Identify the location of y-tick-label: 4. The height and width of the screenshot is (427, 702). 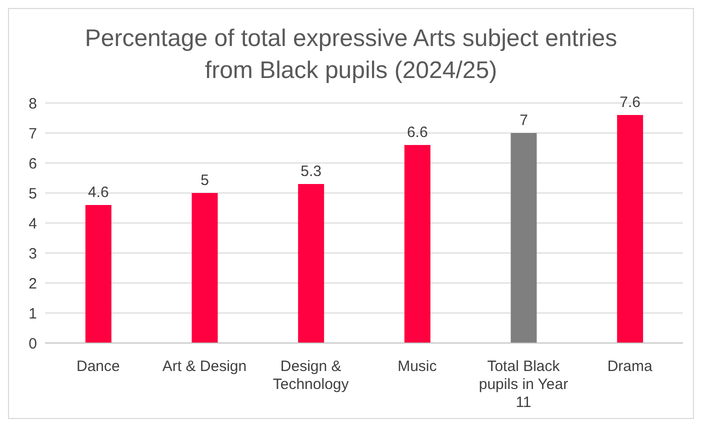
(32, 223).